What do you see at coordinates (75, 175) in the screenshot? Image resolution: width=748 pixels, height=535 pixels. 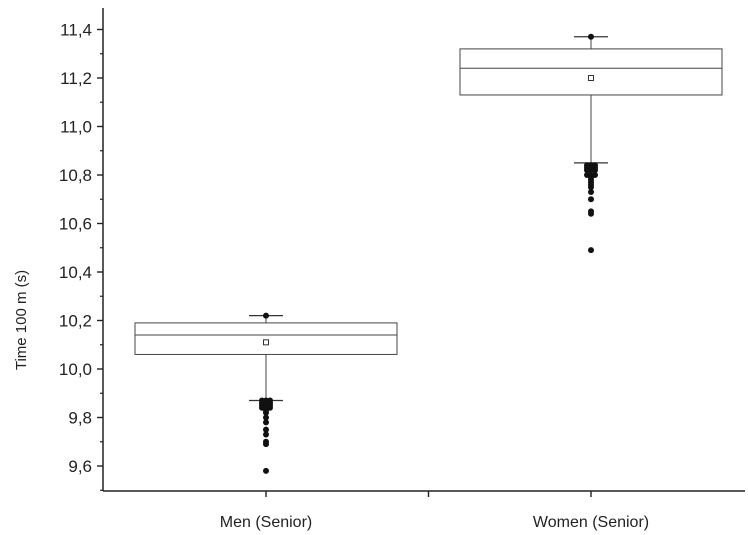 I see `y-tick-label: 10,8` at bounding box center [75, 175].